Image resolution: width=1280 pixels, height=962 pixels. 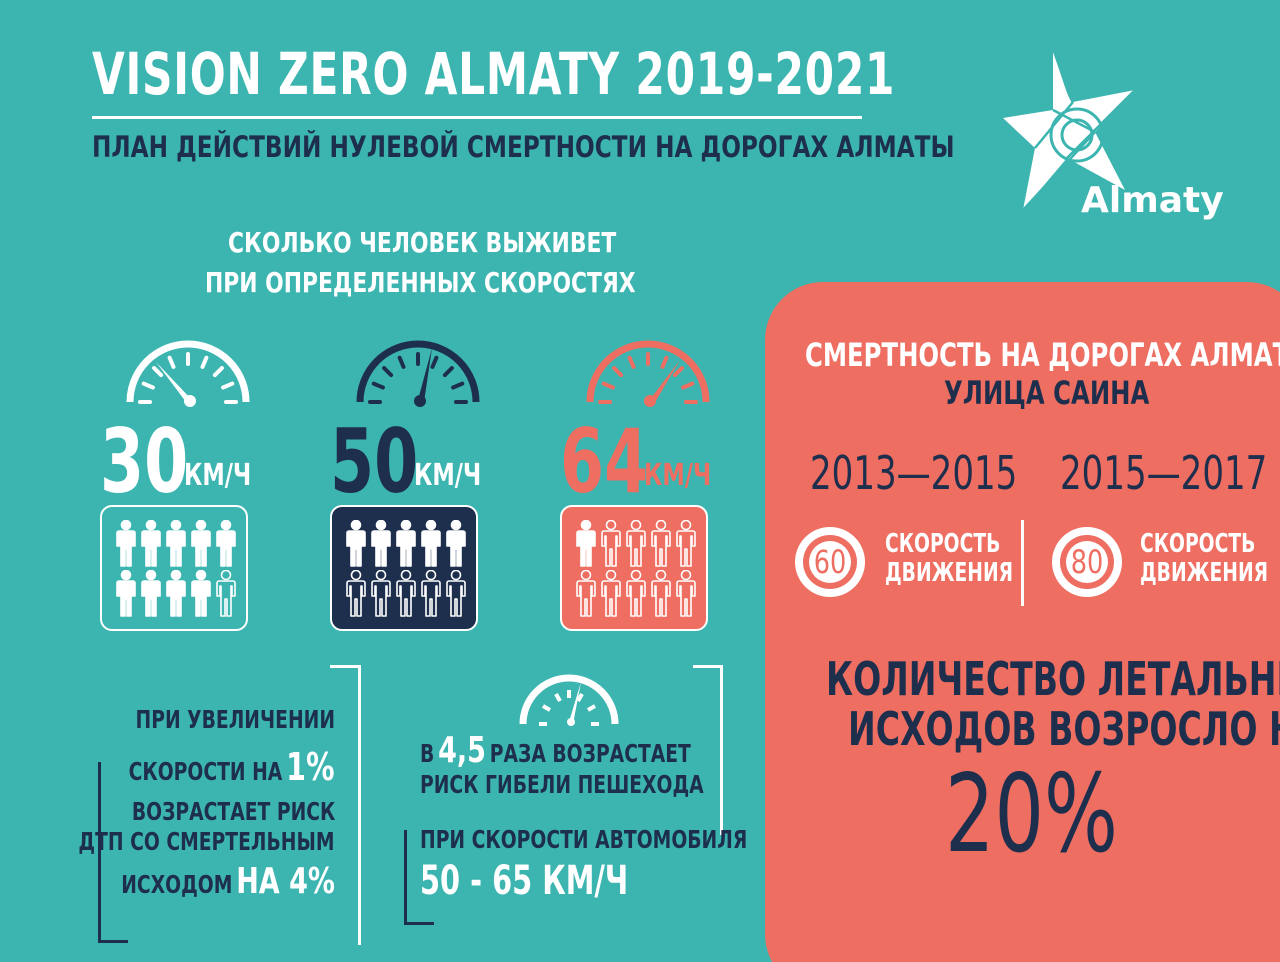 I want to click on period-2: 2015—2017, so click(x=1164, y=473).